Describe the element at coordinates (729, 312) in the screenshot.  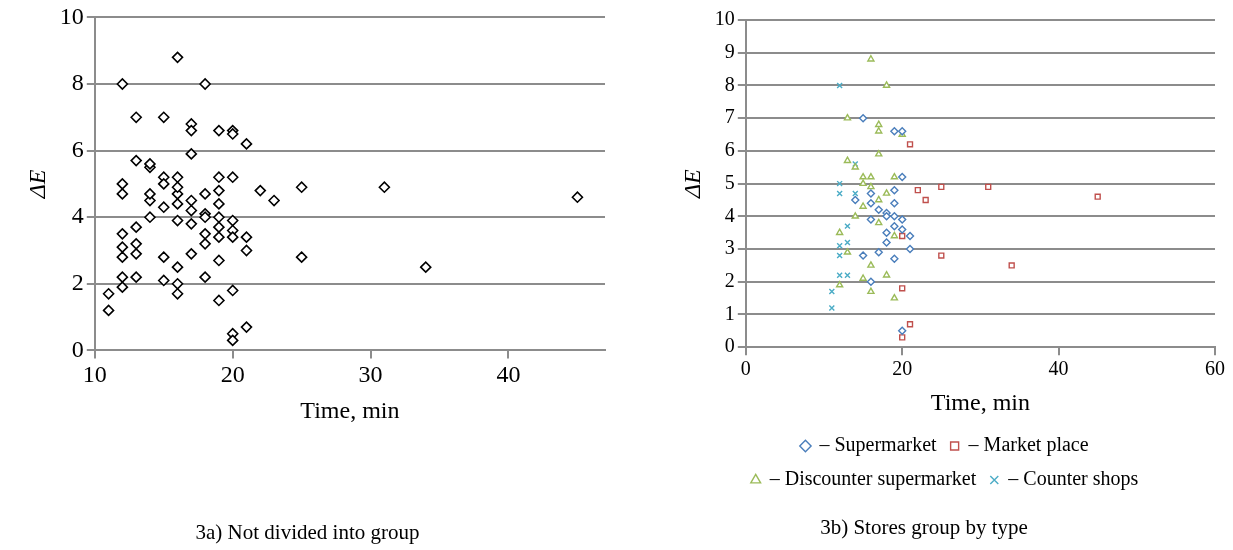
I see `y-tick-label: 1` at that location.